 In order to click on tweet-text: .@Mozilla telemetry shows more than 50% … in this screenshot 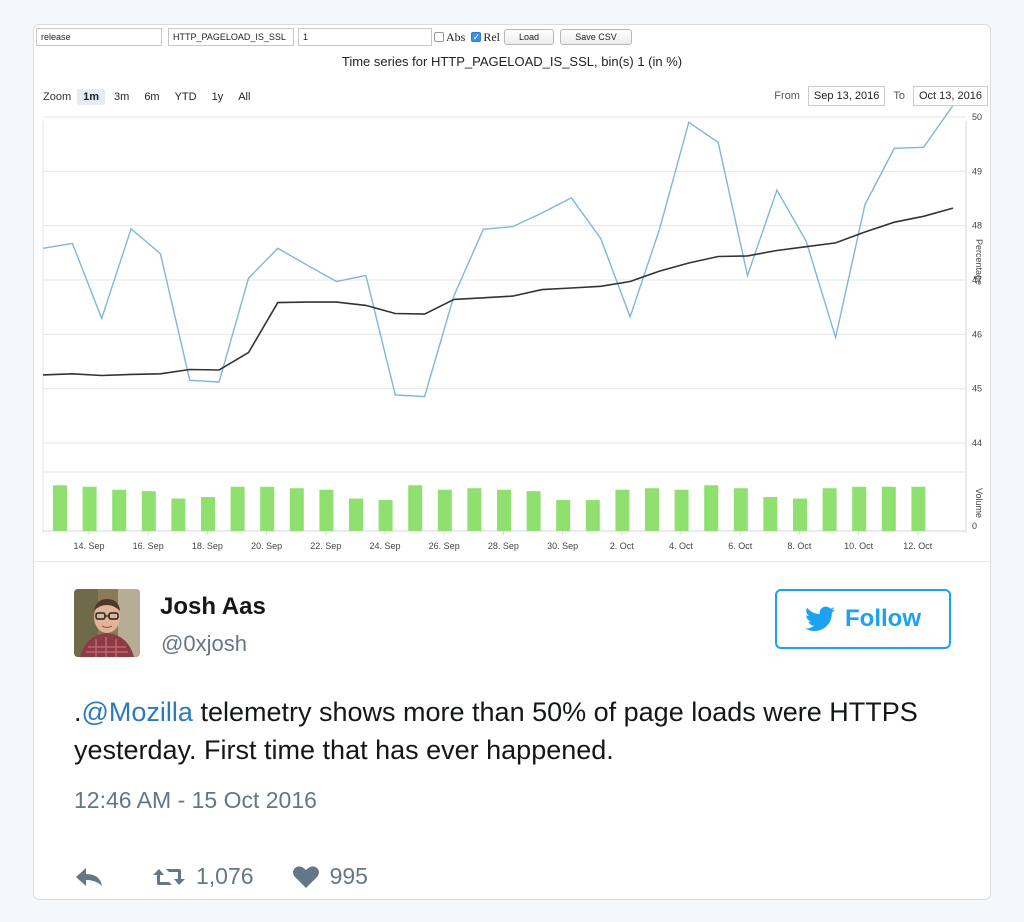, I will do `click(514, 731)`.